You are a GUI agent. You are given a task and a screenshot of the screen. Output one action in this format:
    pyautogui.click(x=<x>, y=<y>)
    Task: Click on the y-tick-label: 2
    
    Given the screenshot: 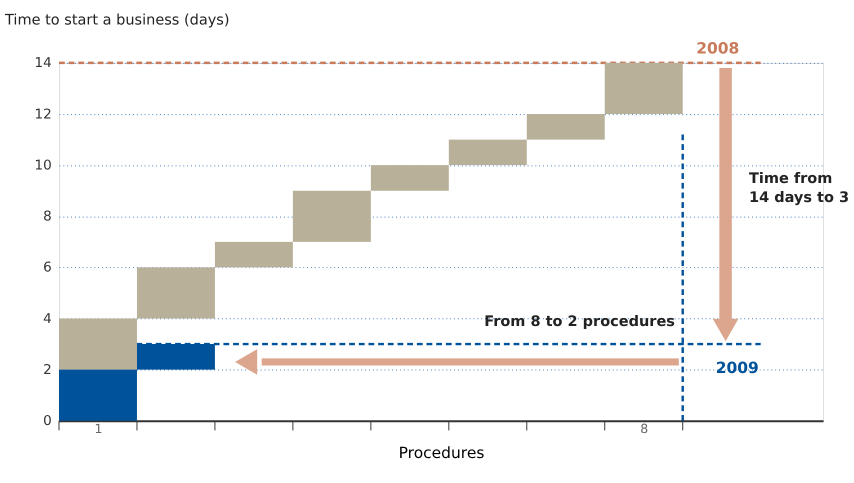 What is the action you would take?
    pyautogui.click(x=47, y=370)
    